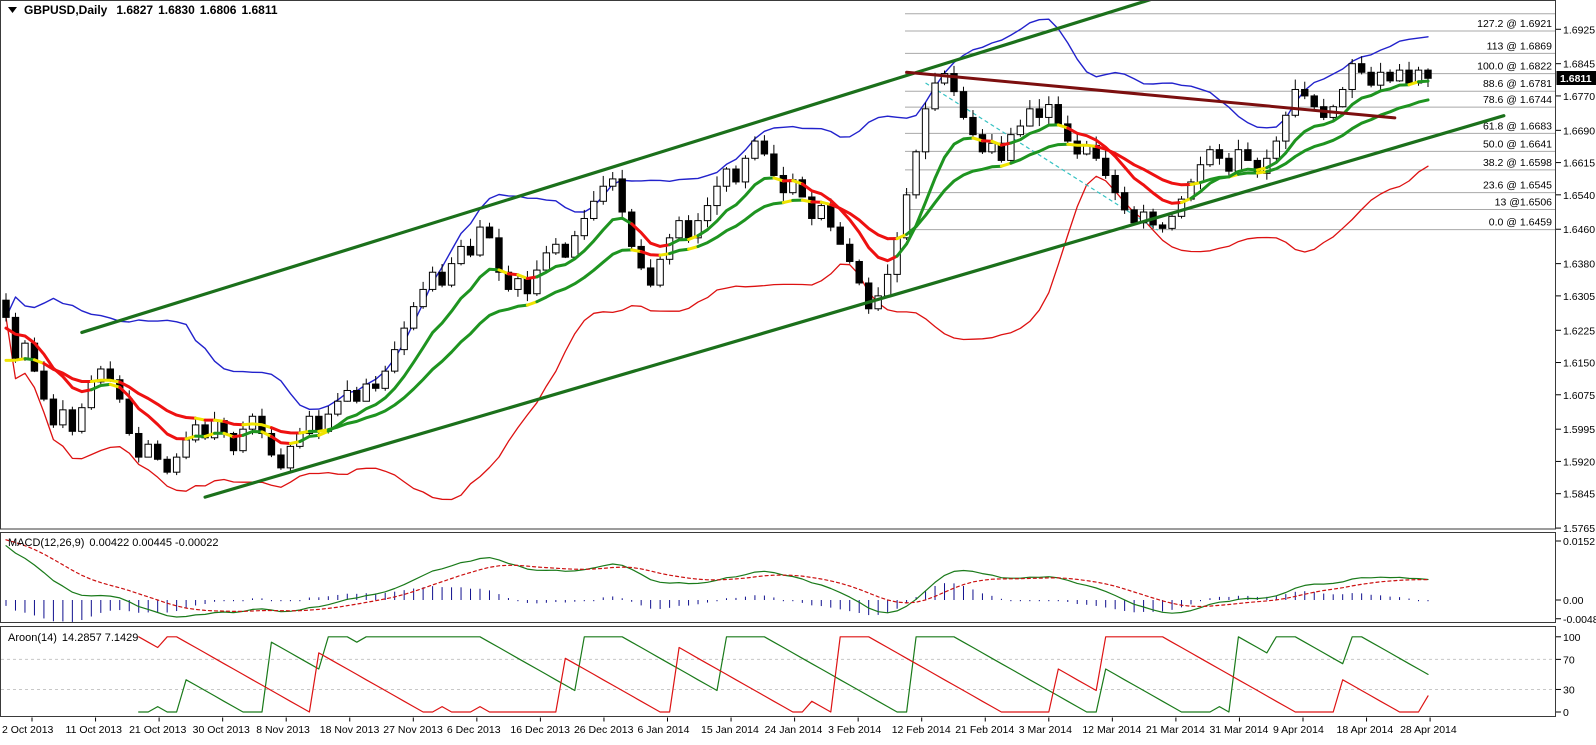 Image resolution: width=1596 pixels, height=745 pixels. Describe the element at coordinates (474, 730) in the screenshot. I see `time-tick-label: 6 Dec 2013` at that location.